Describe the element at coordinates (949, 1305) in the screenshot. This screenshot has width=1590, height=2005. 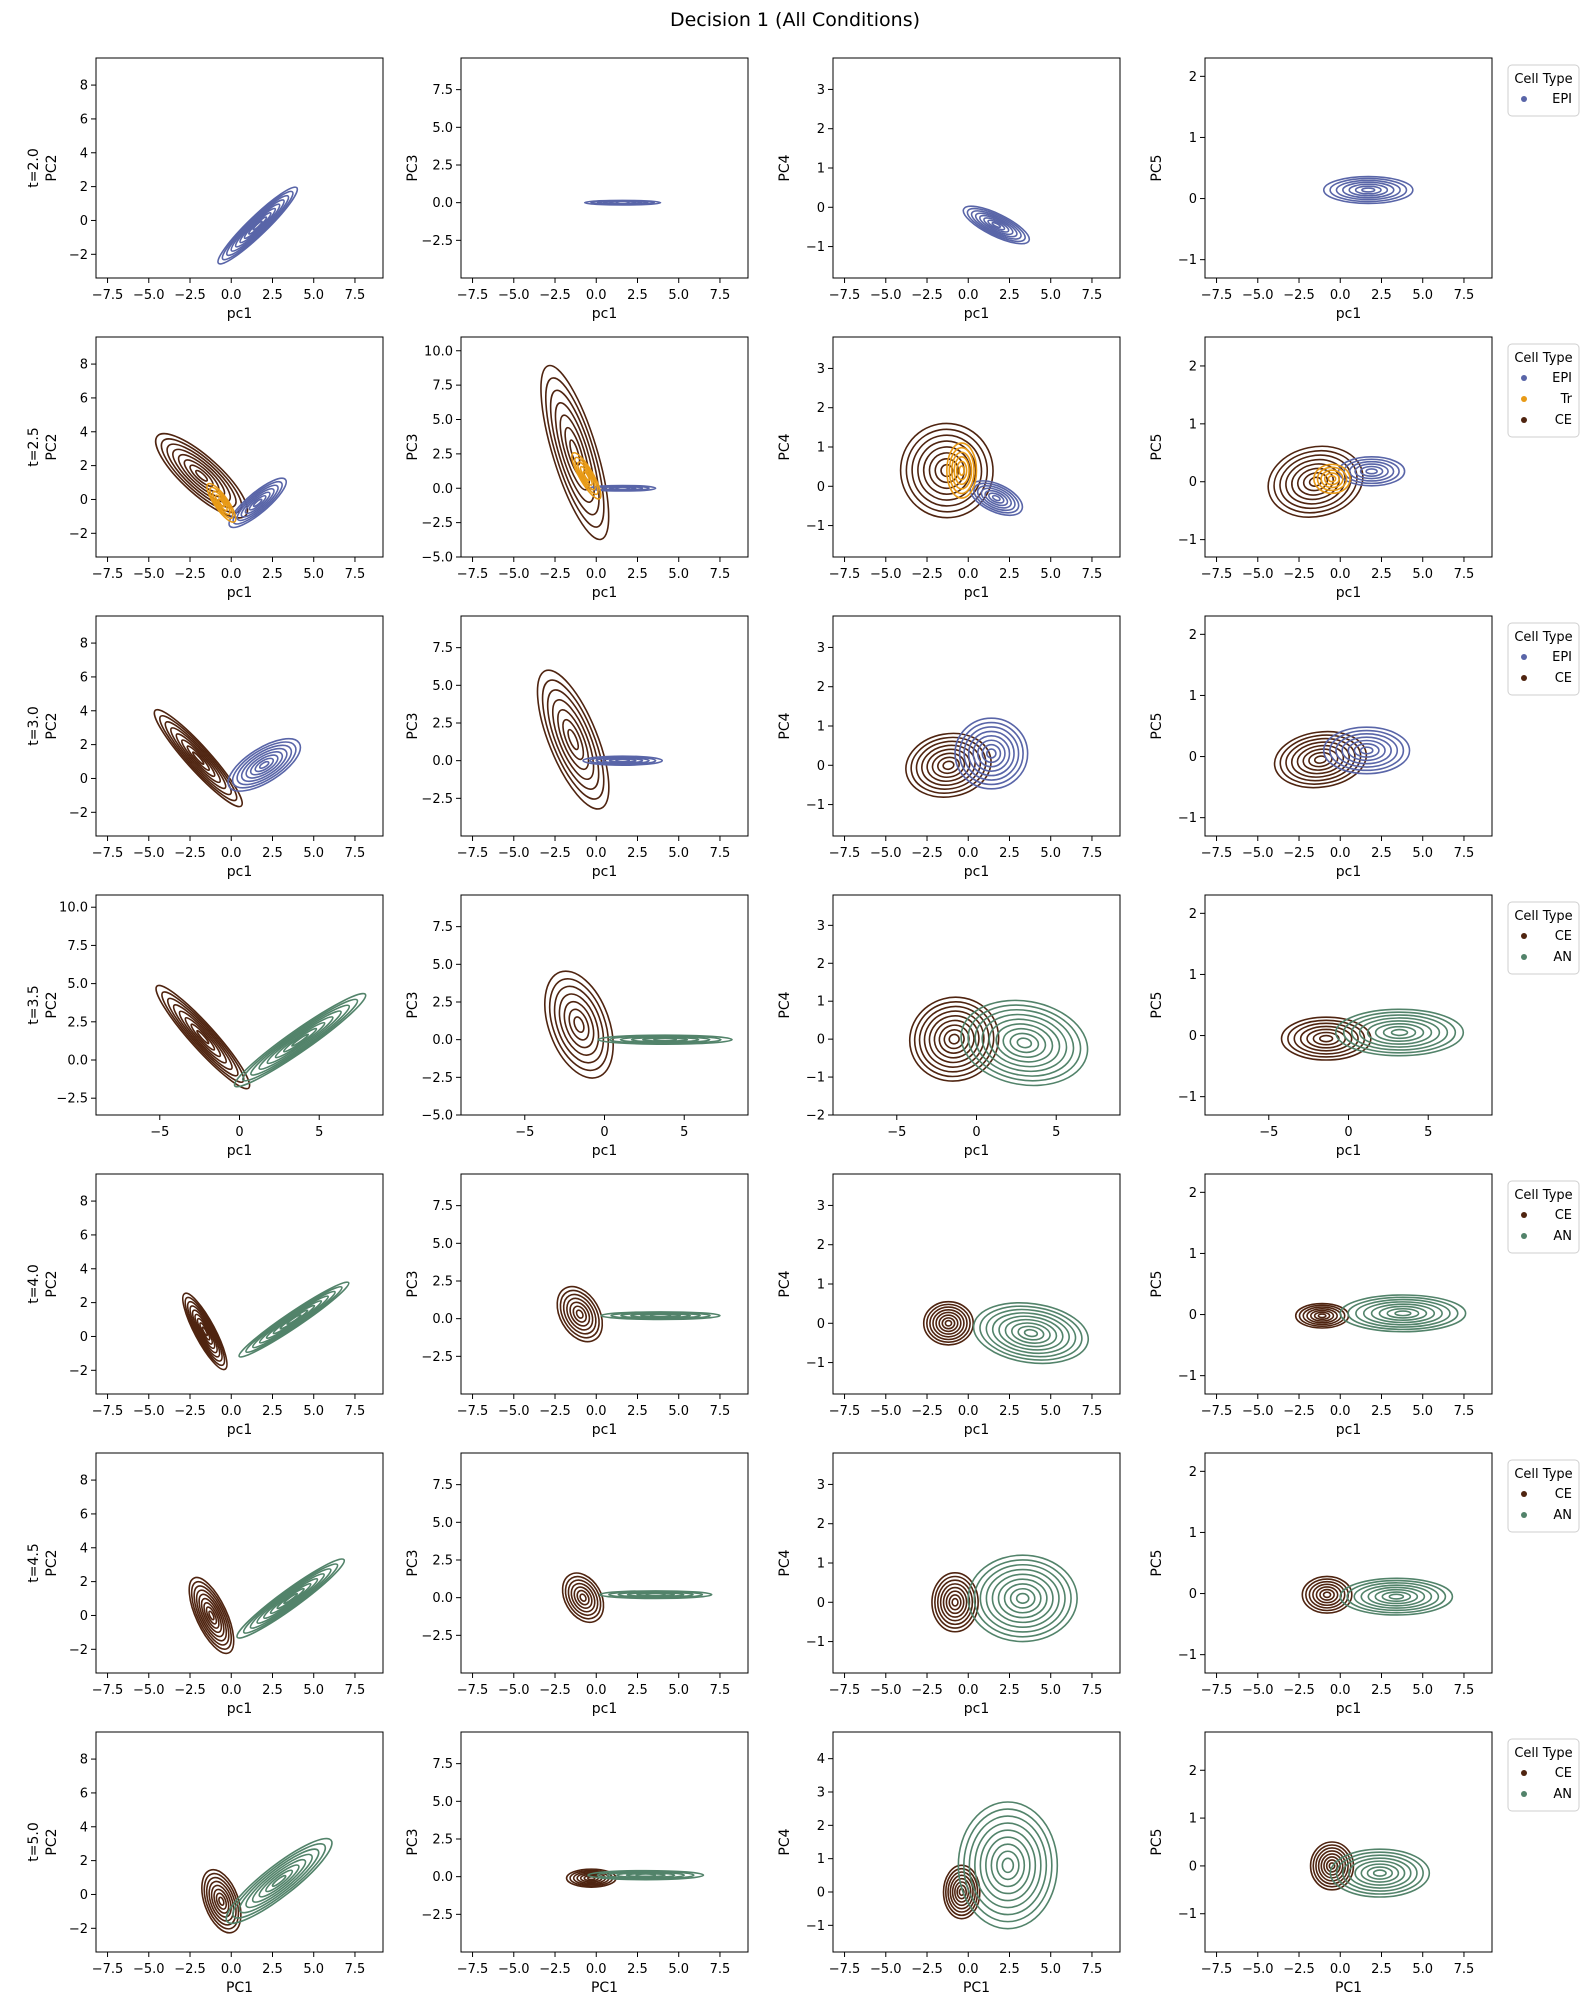
I see `panel-5-3: −7.5 −5.0 −2.5 0.0 2.5 5.0 7.5 −1 0 1 2 3 pc1 PC4` at that location.